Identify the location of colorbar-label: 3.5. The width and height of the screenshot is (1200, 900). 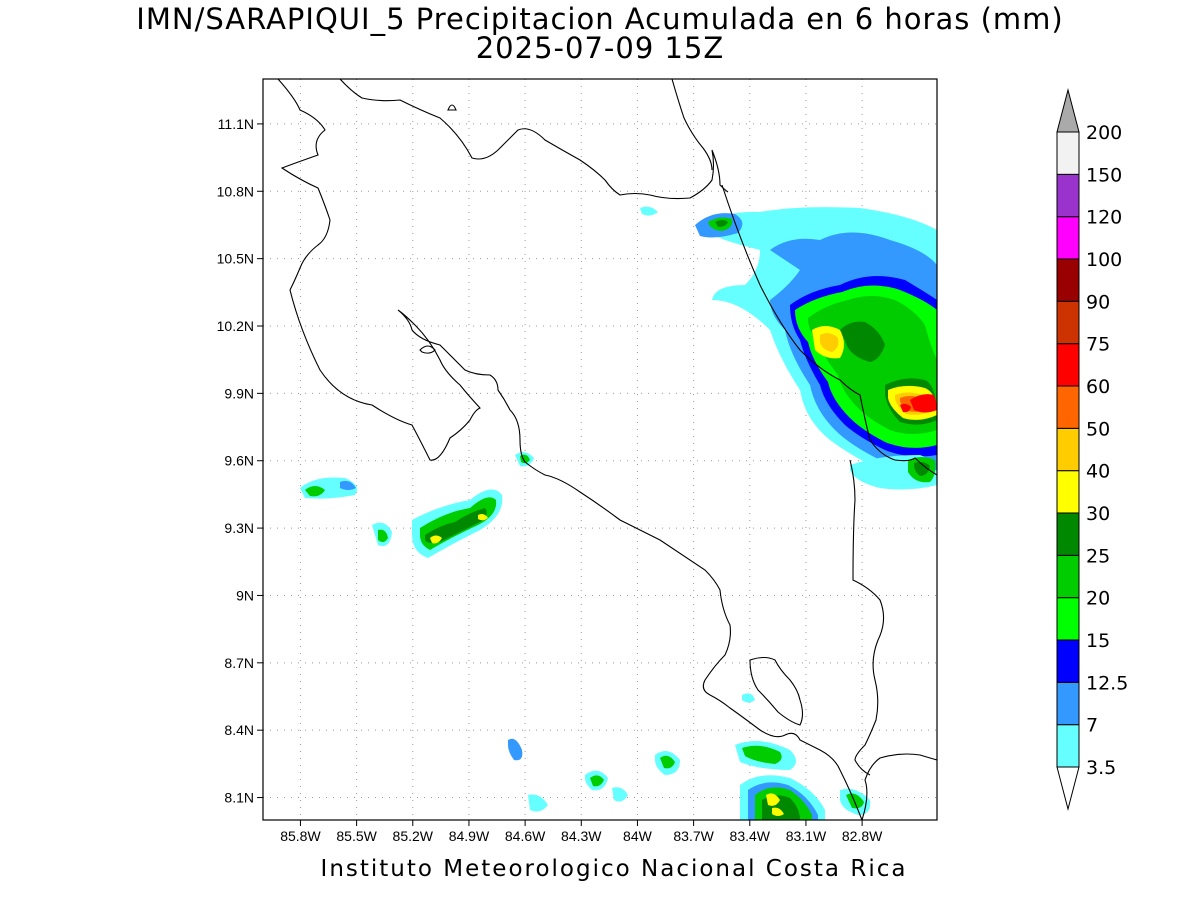
(1101, 768).